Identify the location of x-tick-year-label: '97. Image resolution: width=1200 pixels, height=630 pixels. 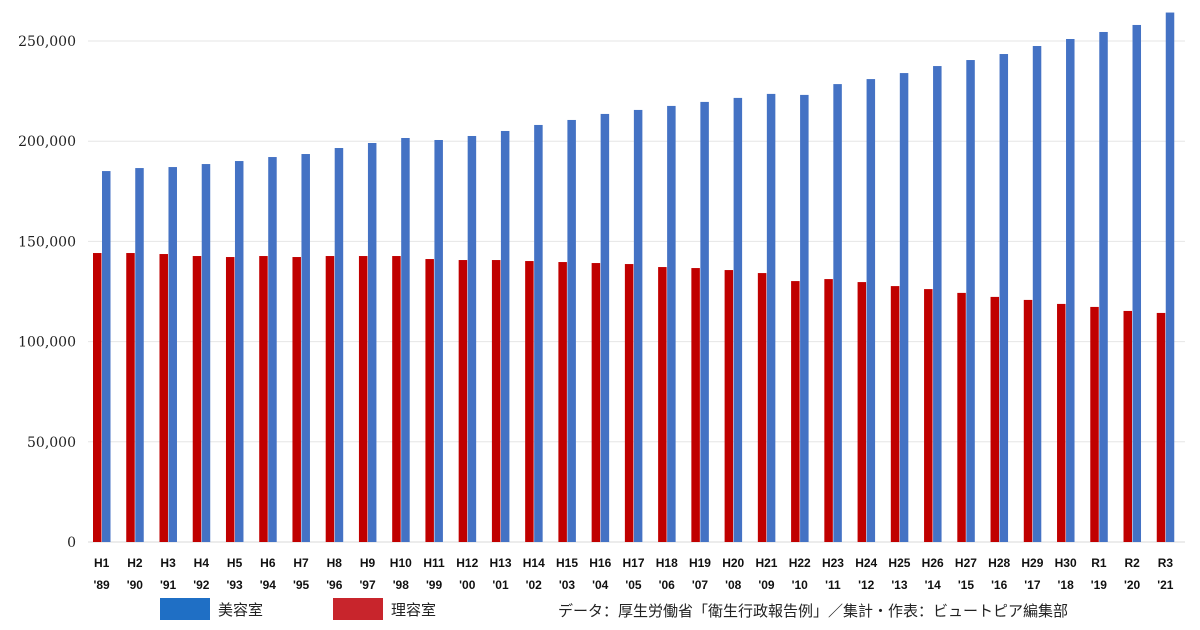
(367, 585).